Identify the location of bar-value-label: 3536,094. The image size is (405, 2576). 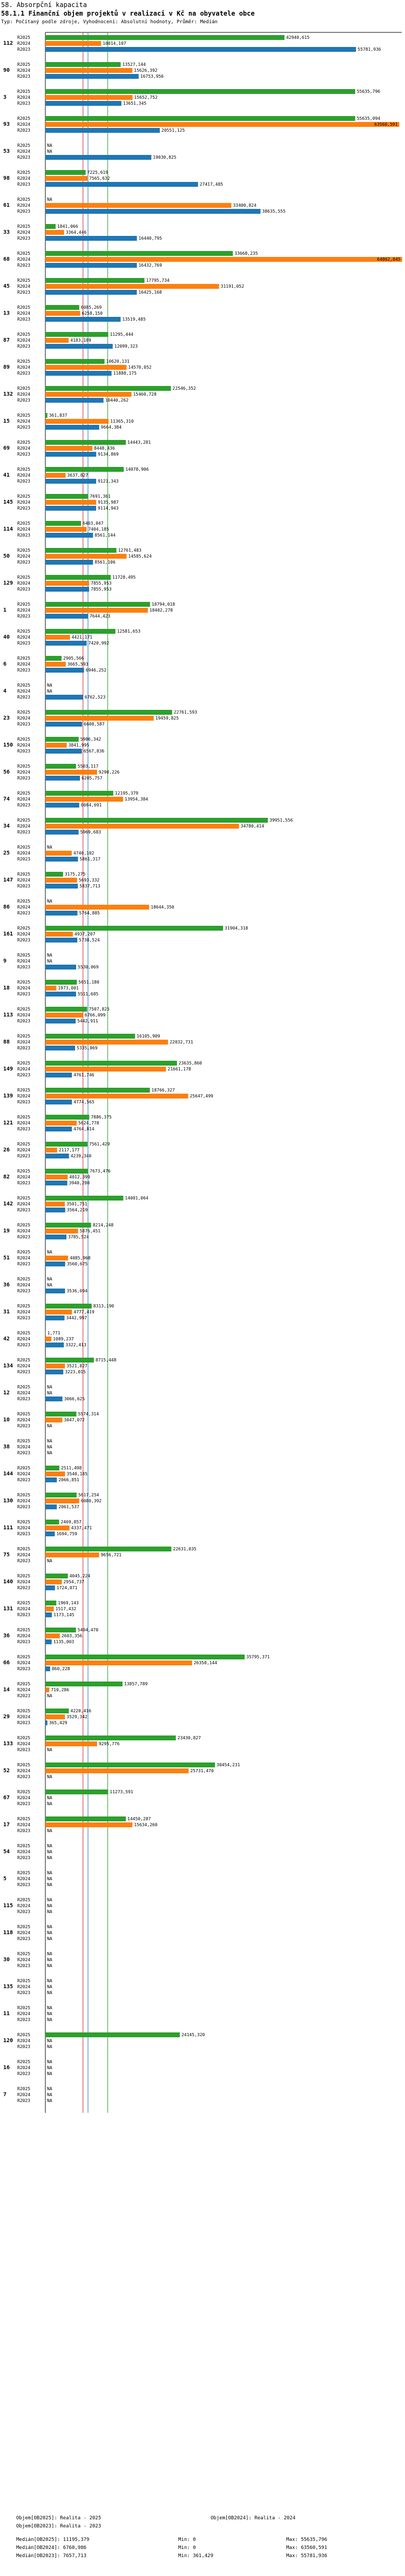
(76, 1291).